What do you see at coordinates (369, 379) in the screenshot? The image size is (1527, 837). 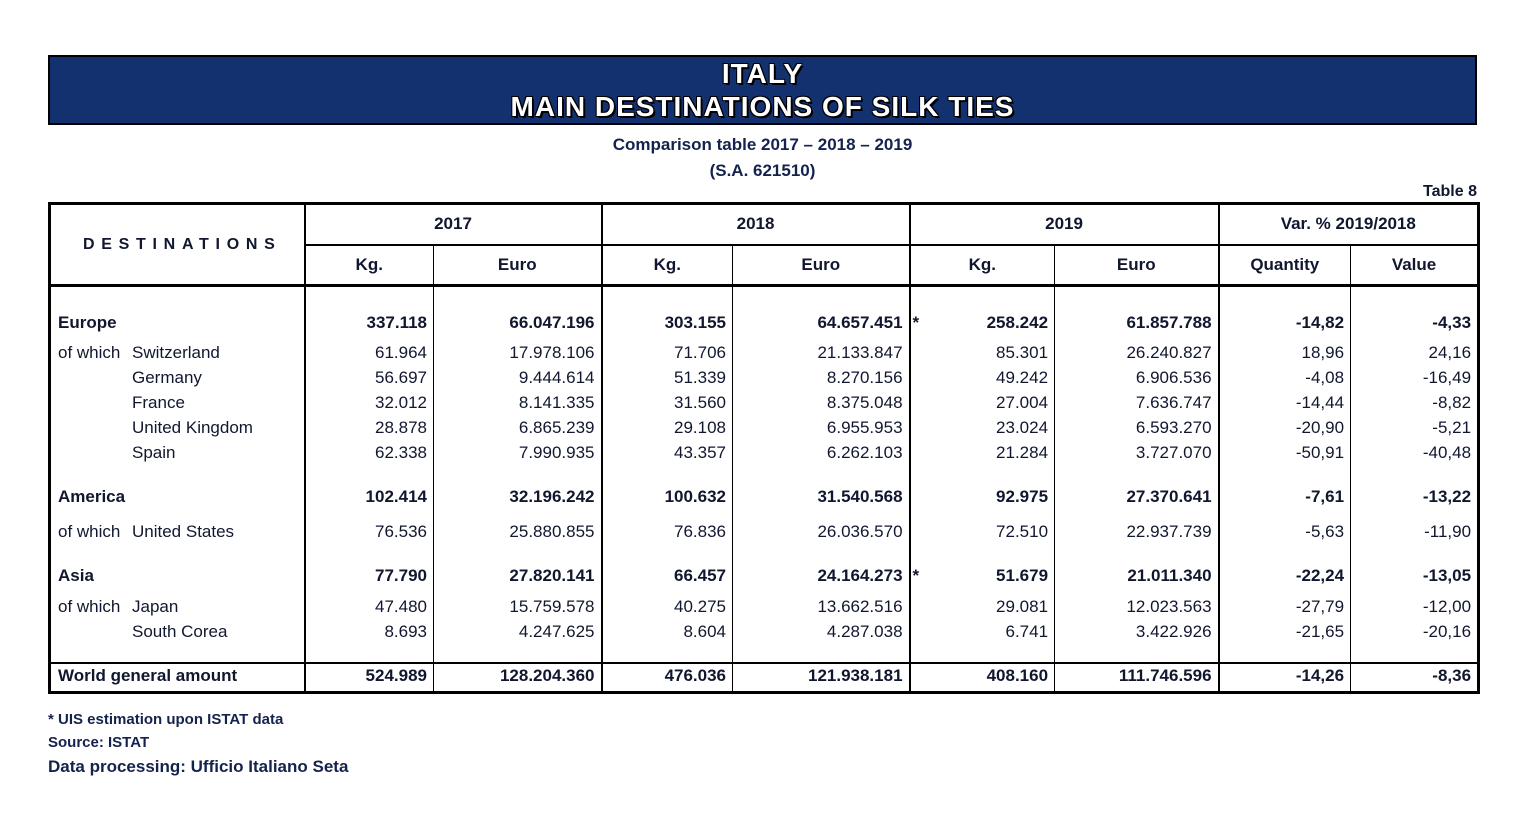 I see `cell-germany-kg-2017: 56.697` at bounding box center [369, 379].